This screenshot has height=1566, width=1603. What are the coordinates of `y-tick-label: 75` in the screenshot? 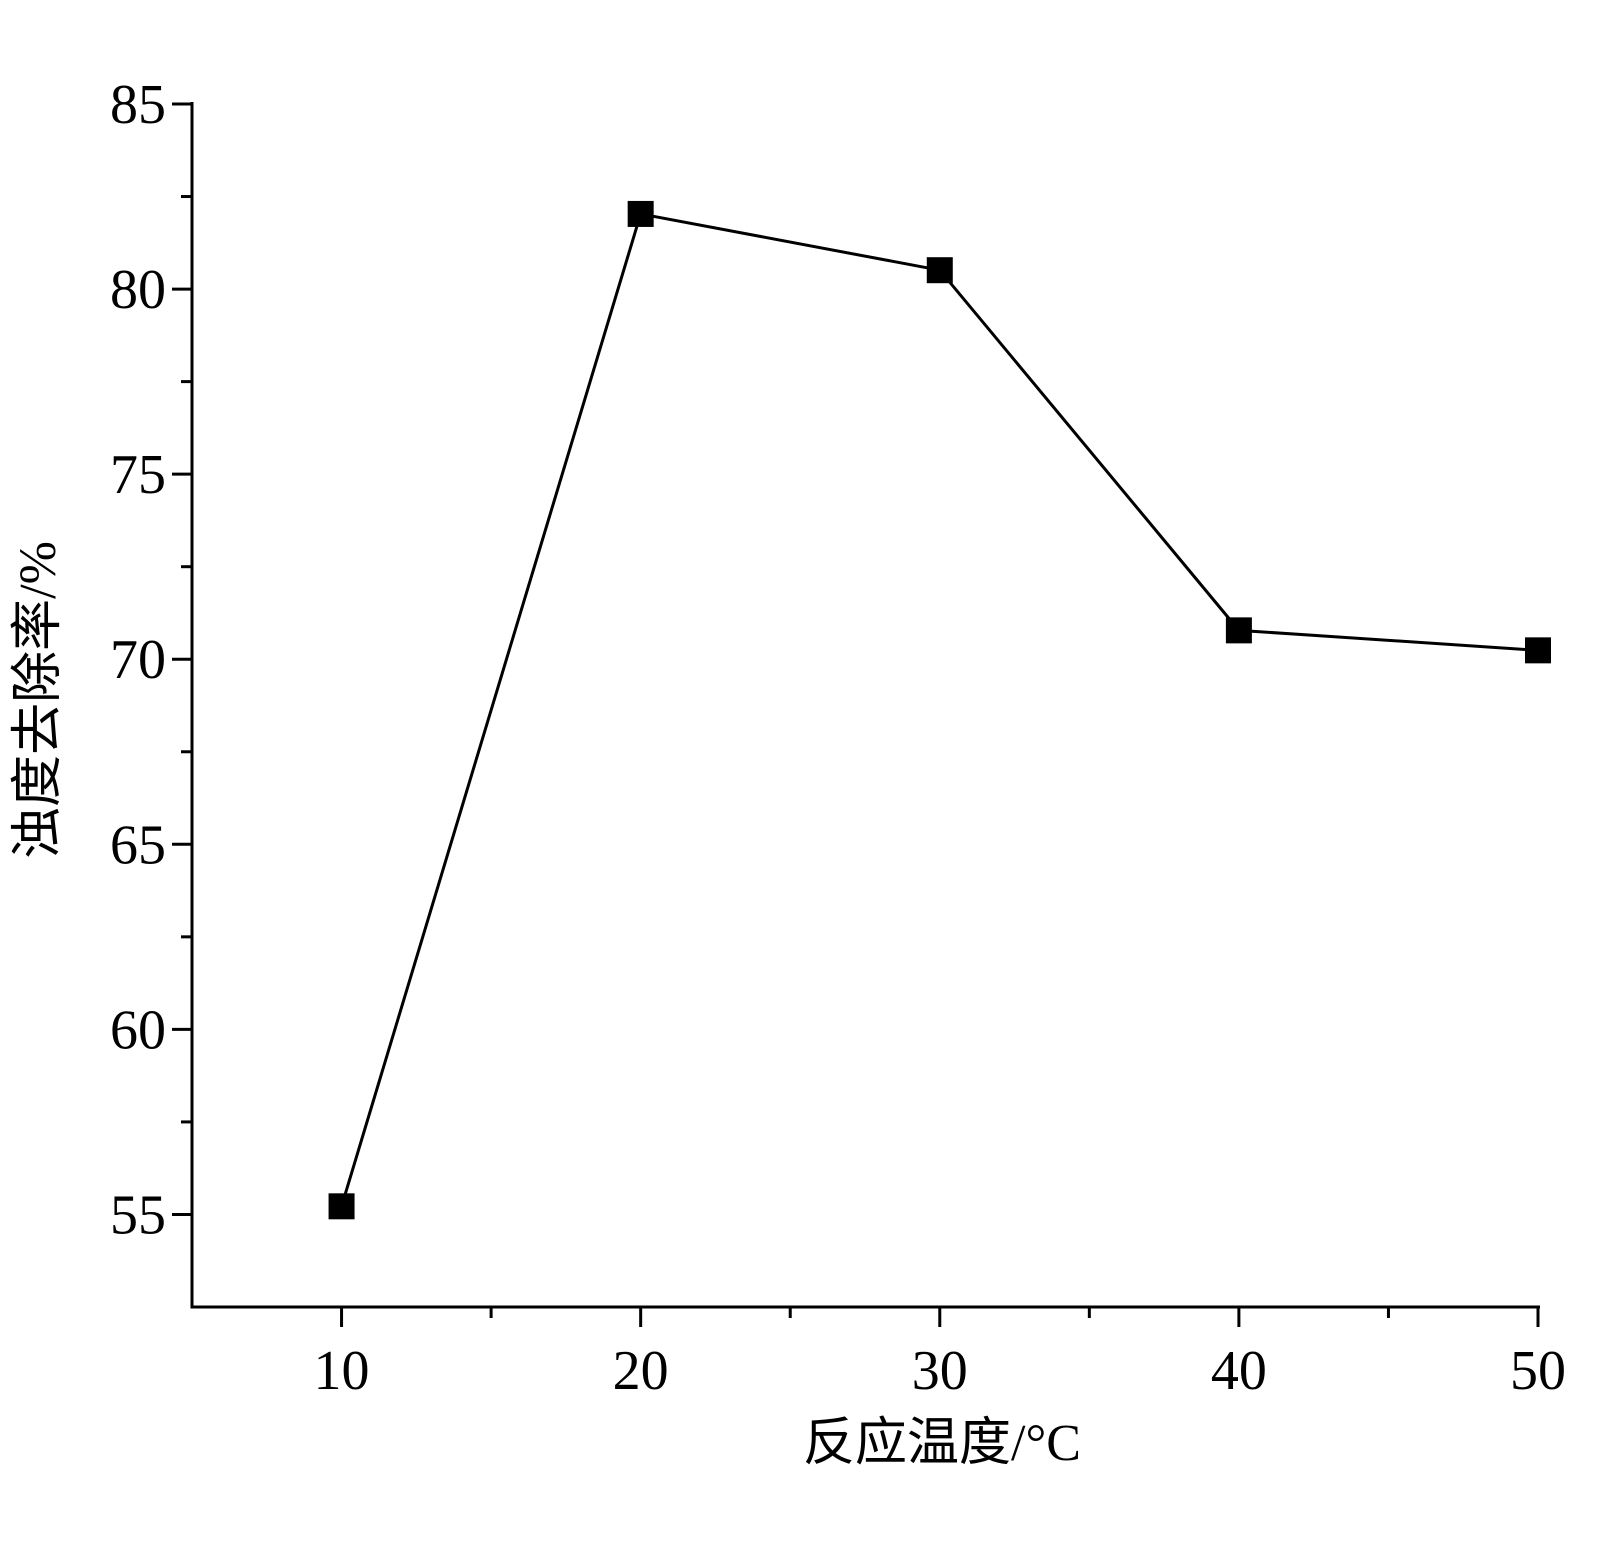 It's located at (138, 475).